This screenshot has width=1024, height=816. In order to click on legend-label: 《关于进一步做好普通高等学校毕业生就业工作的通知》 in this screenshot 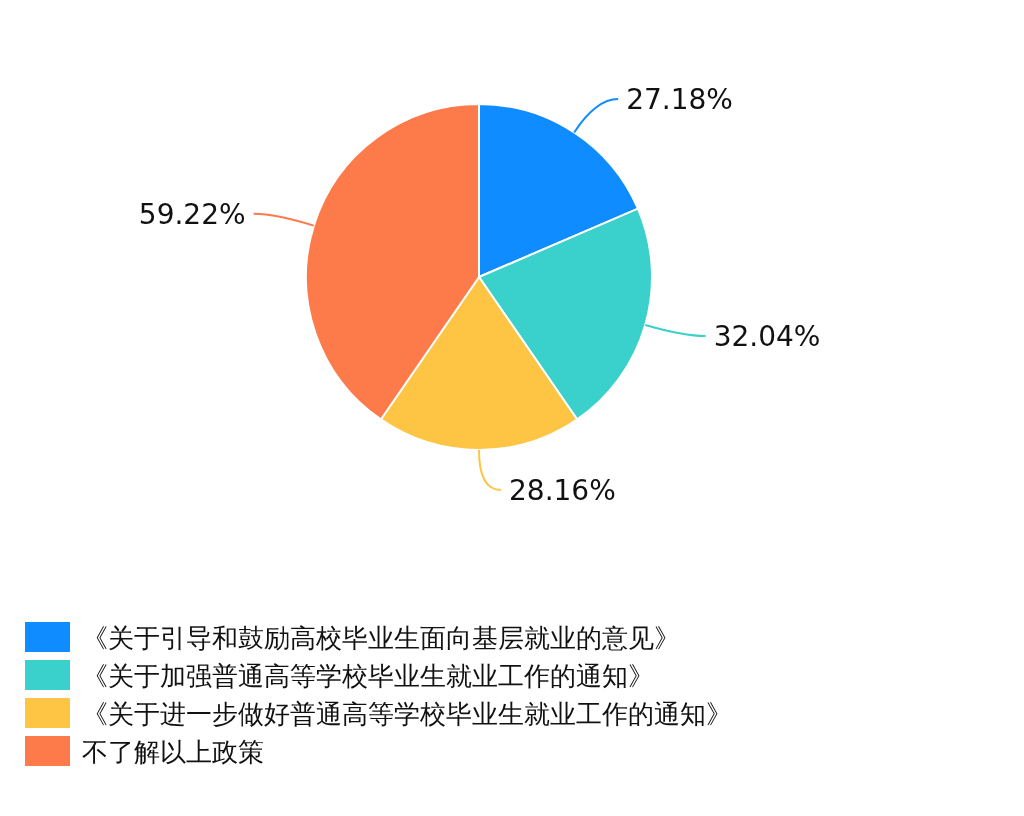, I will do `click(407, 714)`.